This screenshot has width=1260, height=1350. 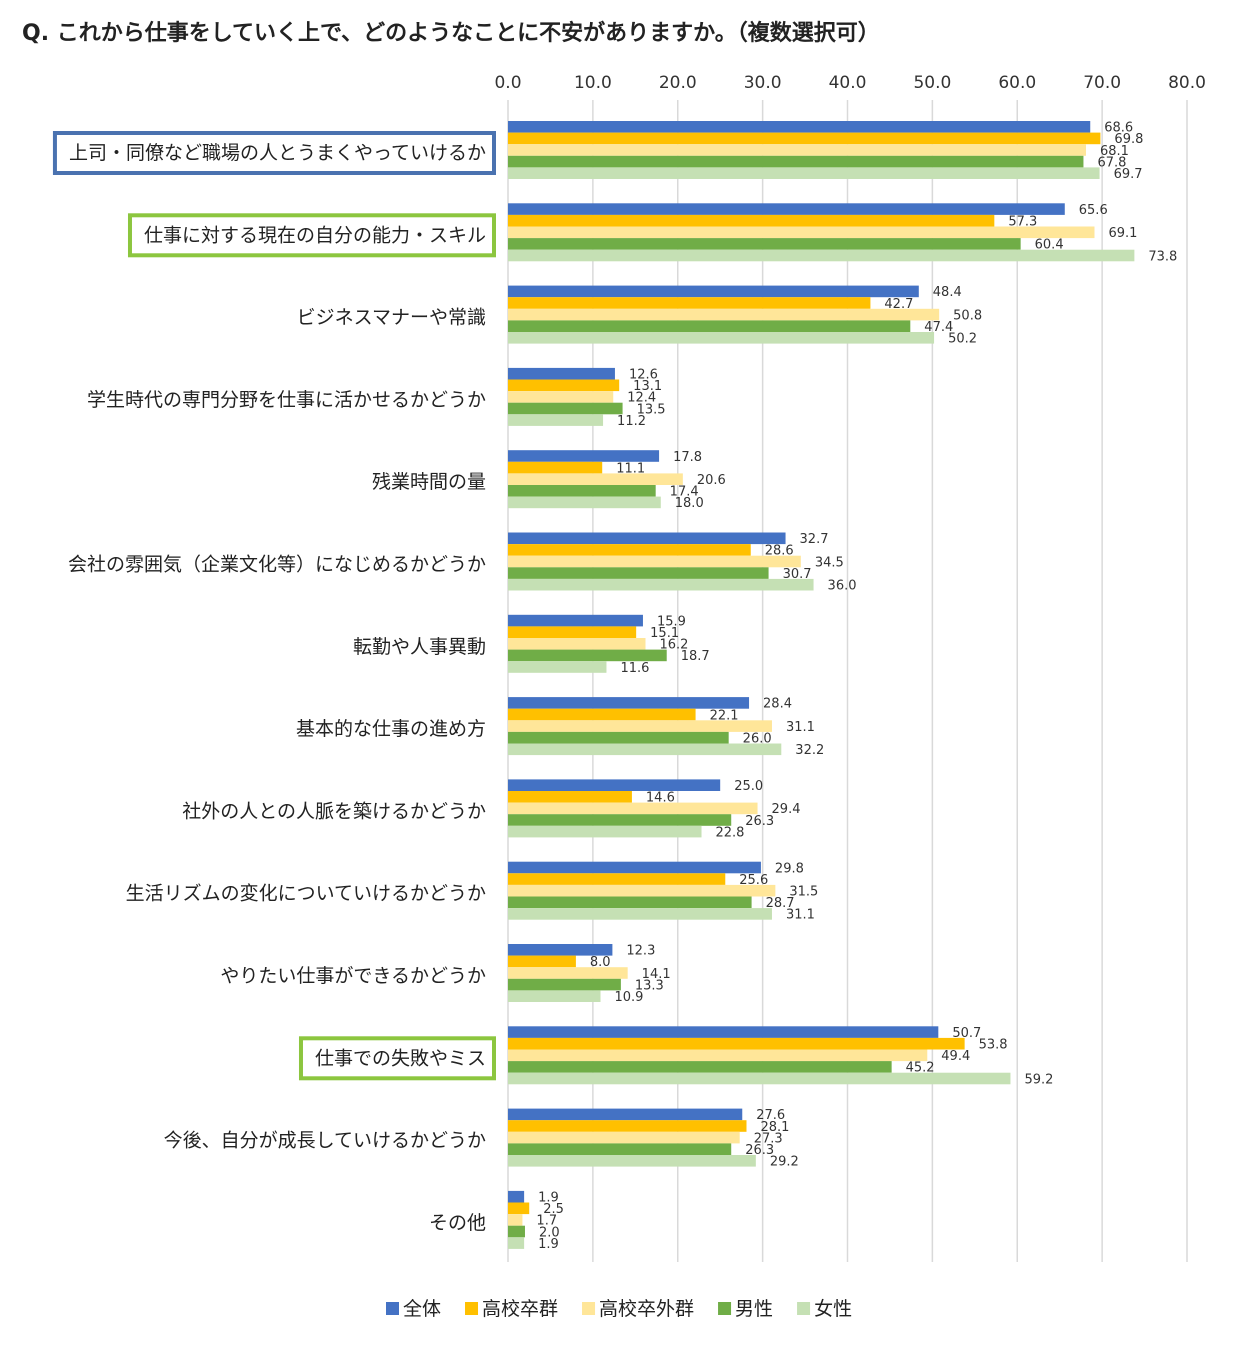 I want to click on data-label: 1.9, so click(x=548, y=1198).